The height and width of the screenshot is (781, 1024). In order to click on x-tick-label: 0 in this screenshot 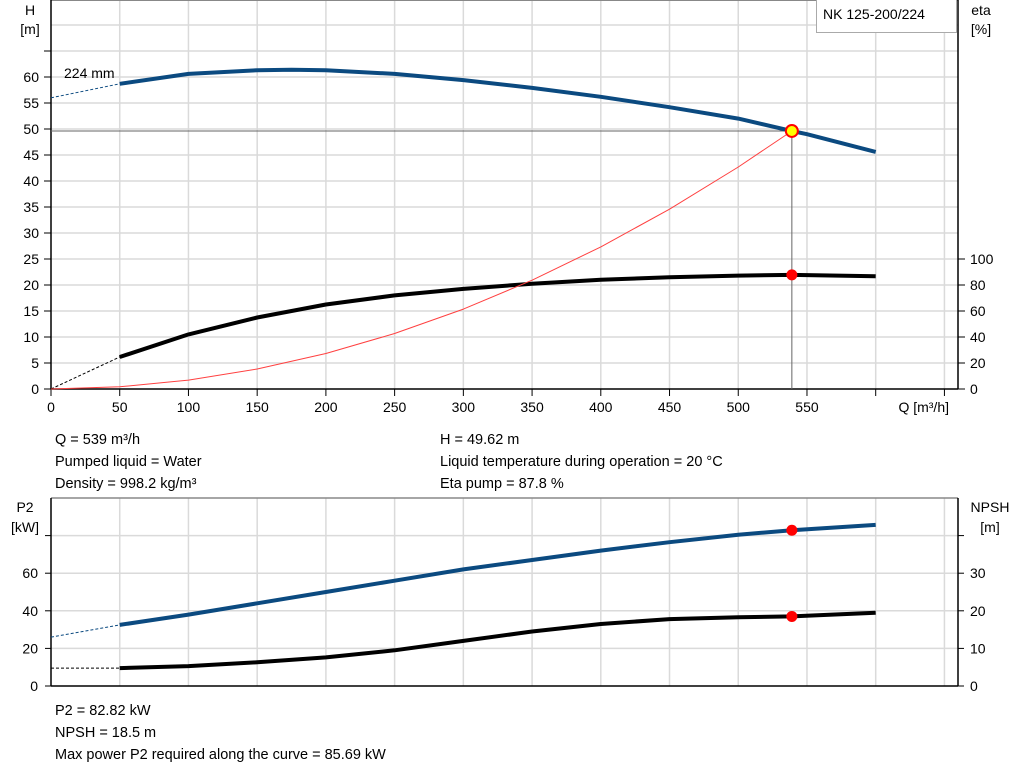, I will do `click(51, 407)`.